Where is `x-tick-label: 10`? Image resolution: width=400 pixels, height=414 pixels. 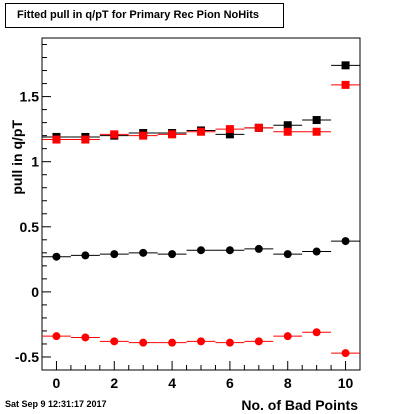
x-tick-label: 10 is located at coordinates (346, 383).